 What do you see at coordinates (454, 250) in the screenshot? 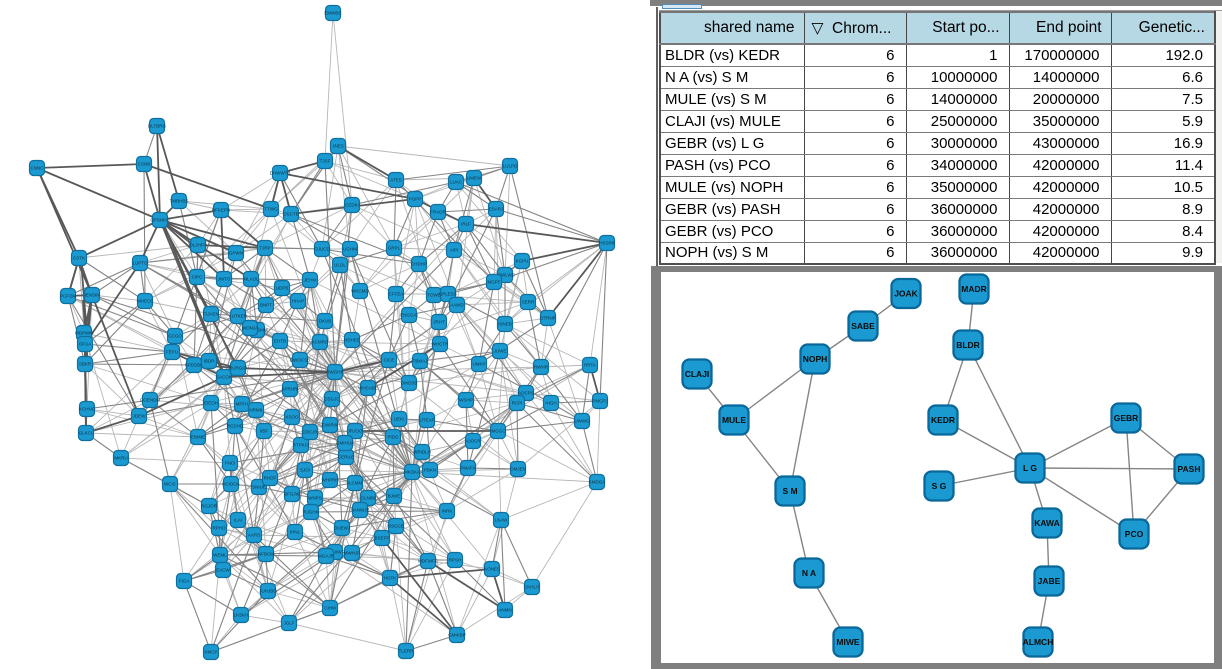
I see `svg-text: AIPI` at bounding box center [454, 250].